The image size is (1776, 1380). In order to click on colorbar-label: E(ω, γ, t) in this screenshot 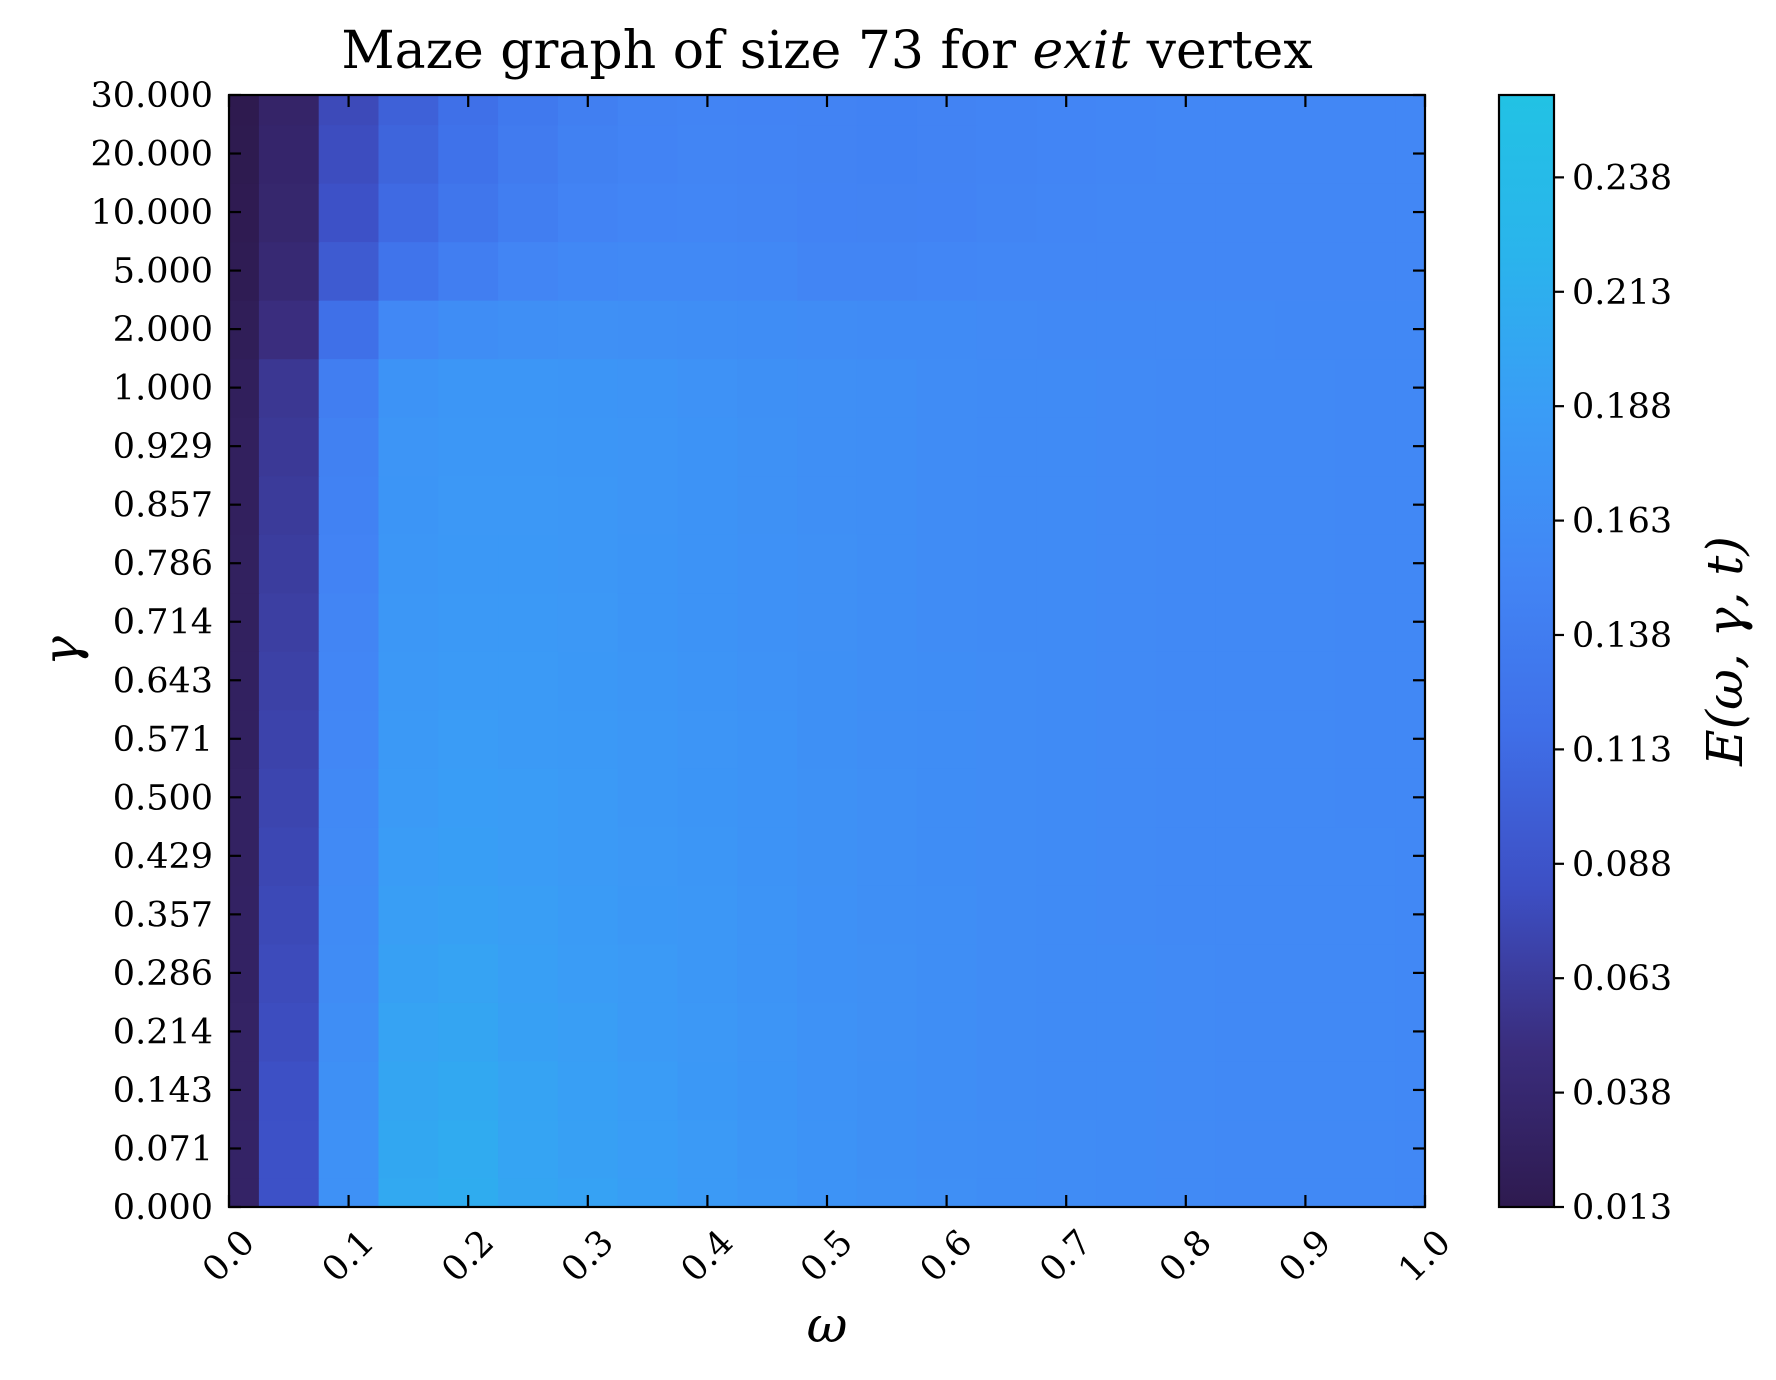, I will do `click(1725, 651)`.